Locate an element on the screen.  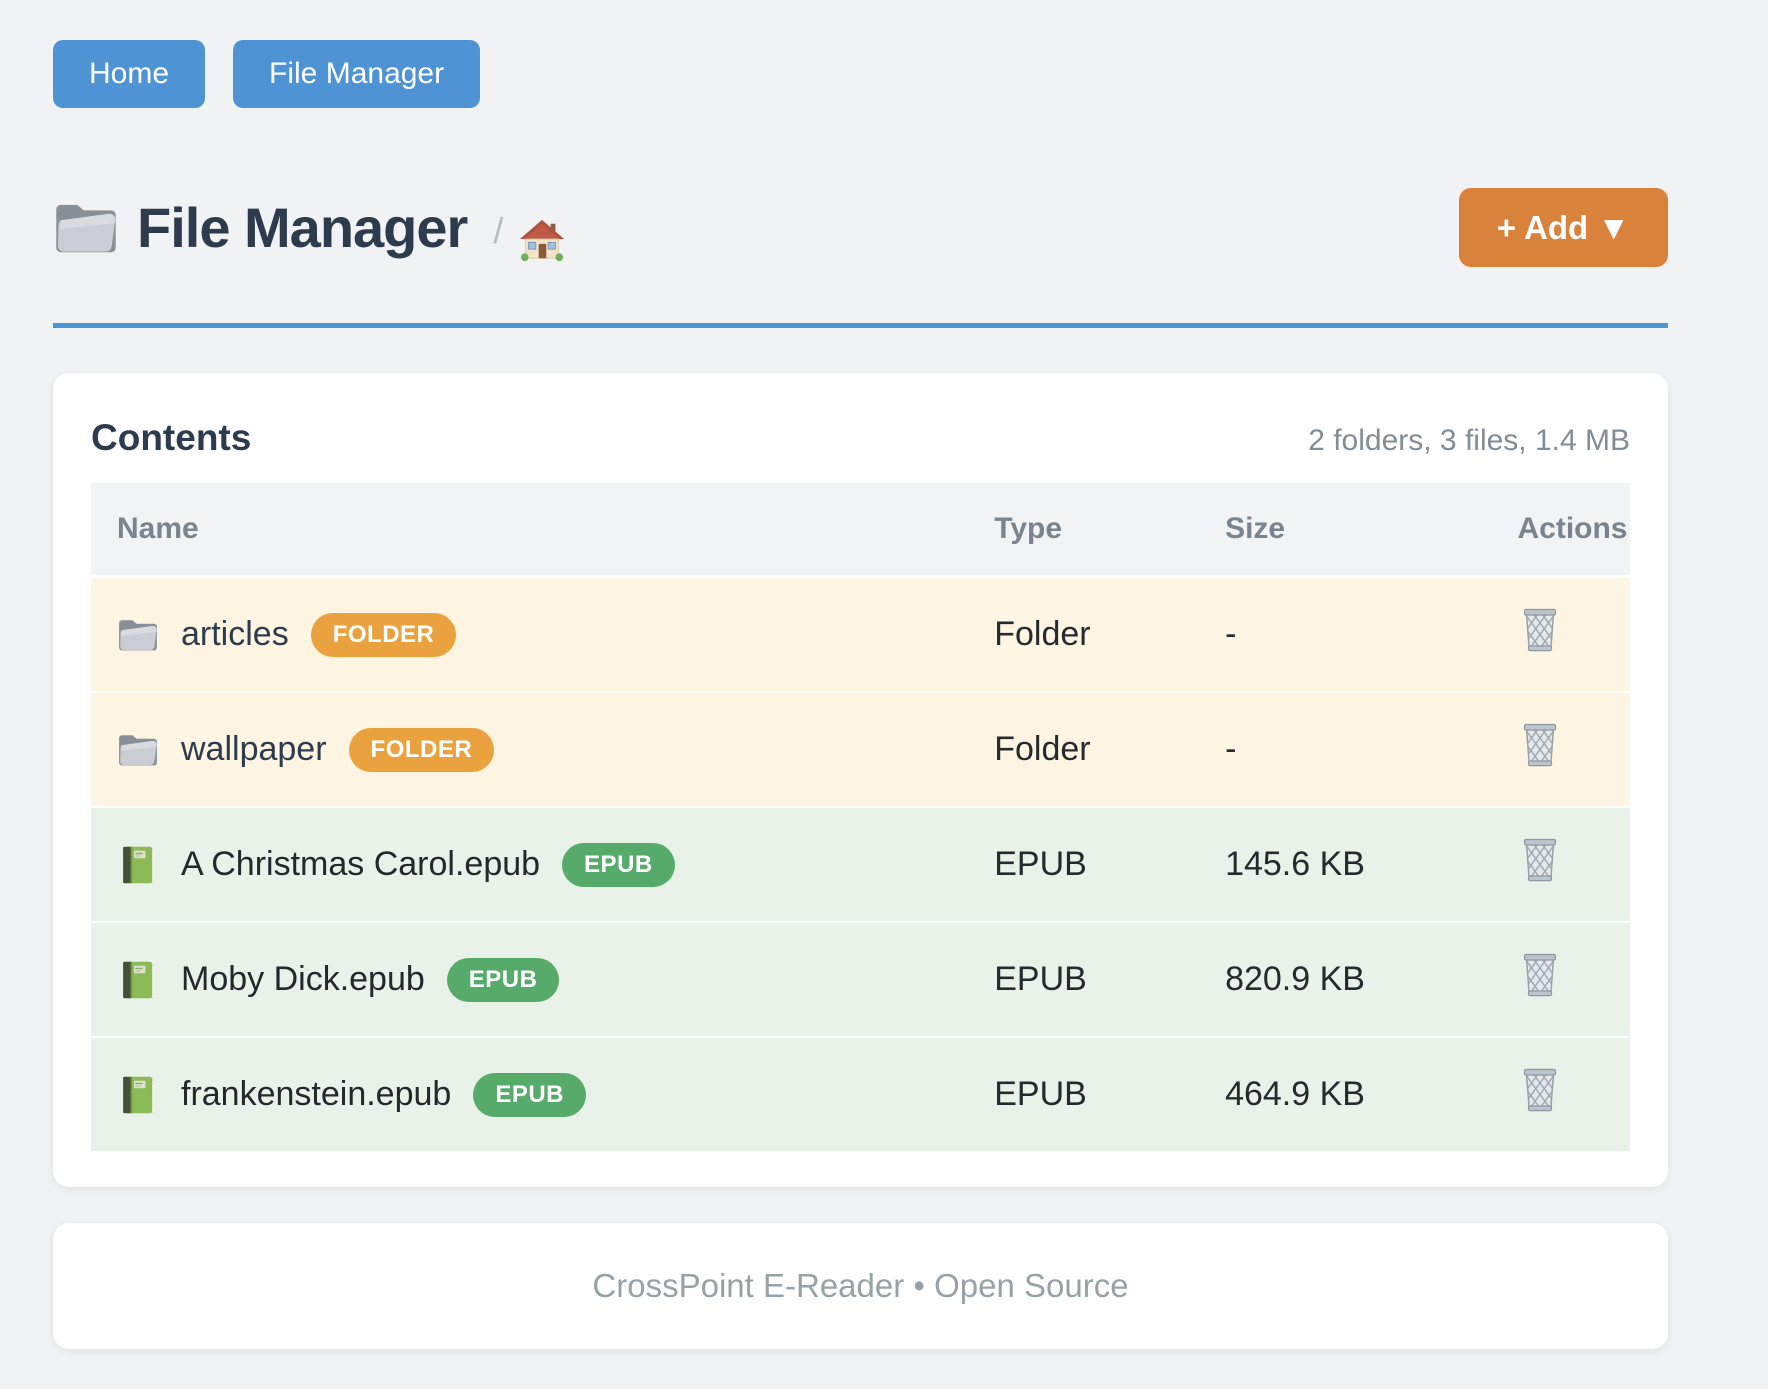
footer-card: CrossPoint E-Reader • Open Source is located at coordinates (860, 1286).